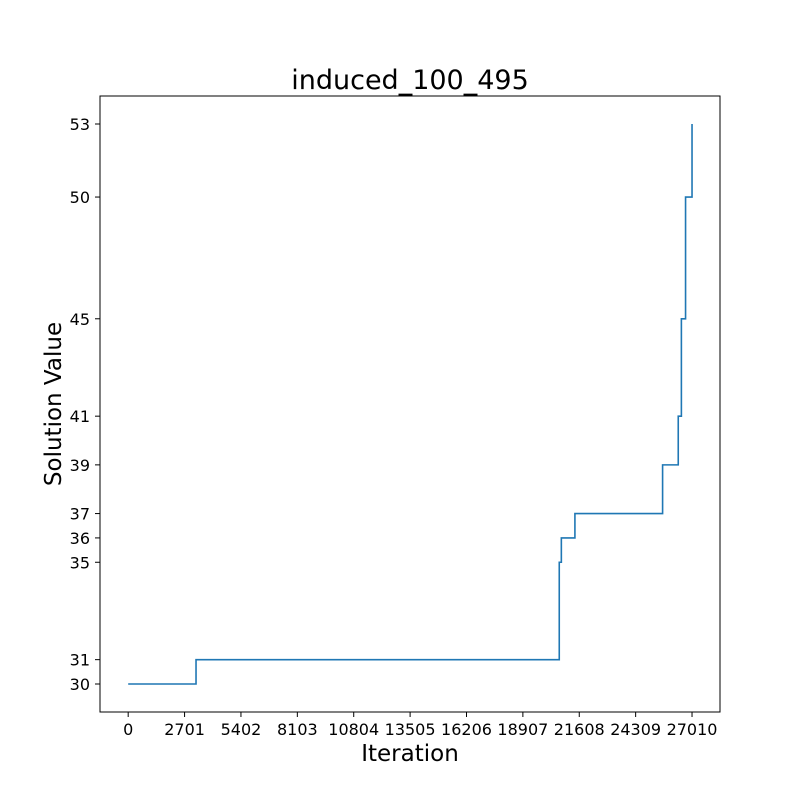 This screenshot has width=800, height=800. What do you see at coordinates (80, 538) in the screenshot?
I see `y-tick-label: 36` at bounding box center [80, 538].